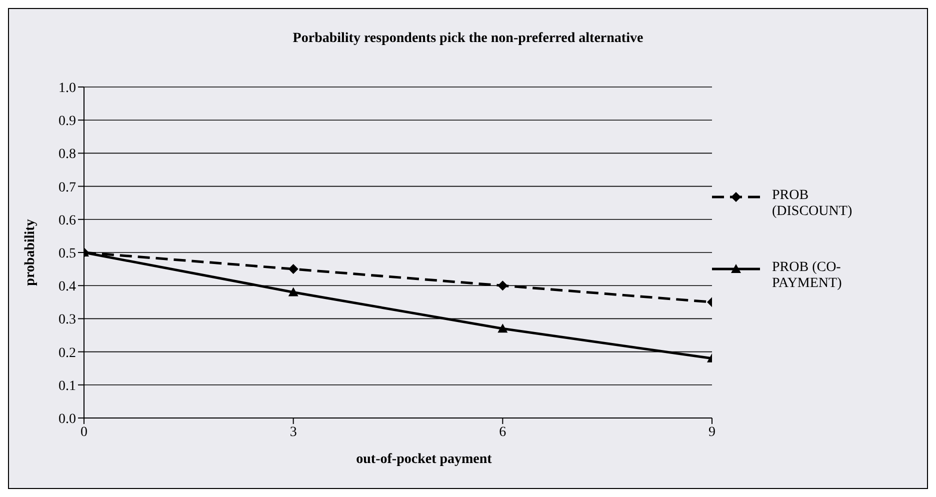 Image resolution: width=936 pixels, height=497 pixels. Describe the element at coordinates (67, 154) in the screenshot. I see `y-tick-label: 0.8` at that location.